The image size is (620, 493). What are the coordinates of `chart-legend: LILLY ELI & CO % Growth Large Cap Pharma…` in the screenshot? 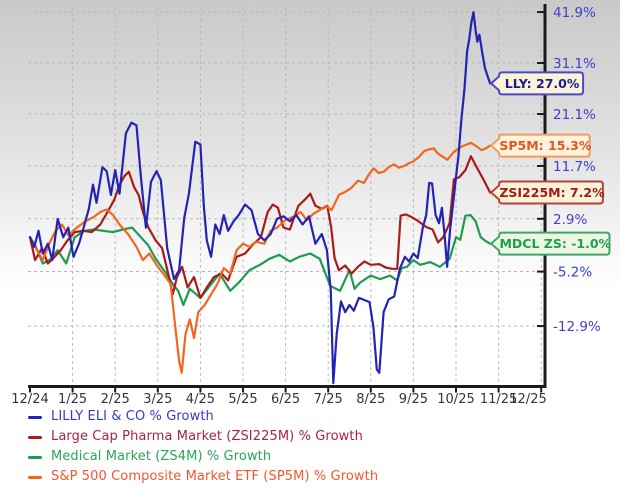 It's located at (203, 447).